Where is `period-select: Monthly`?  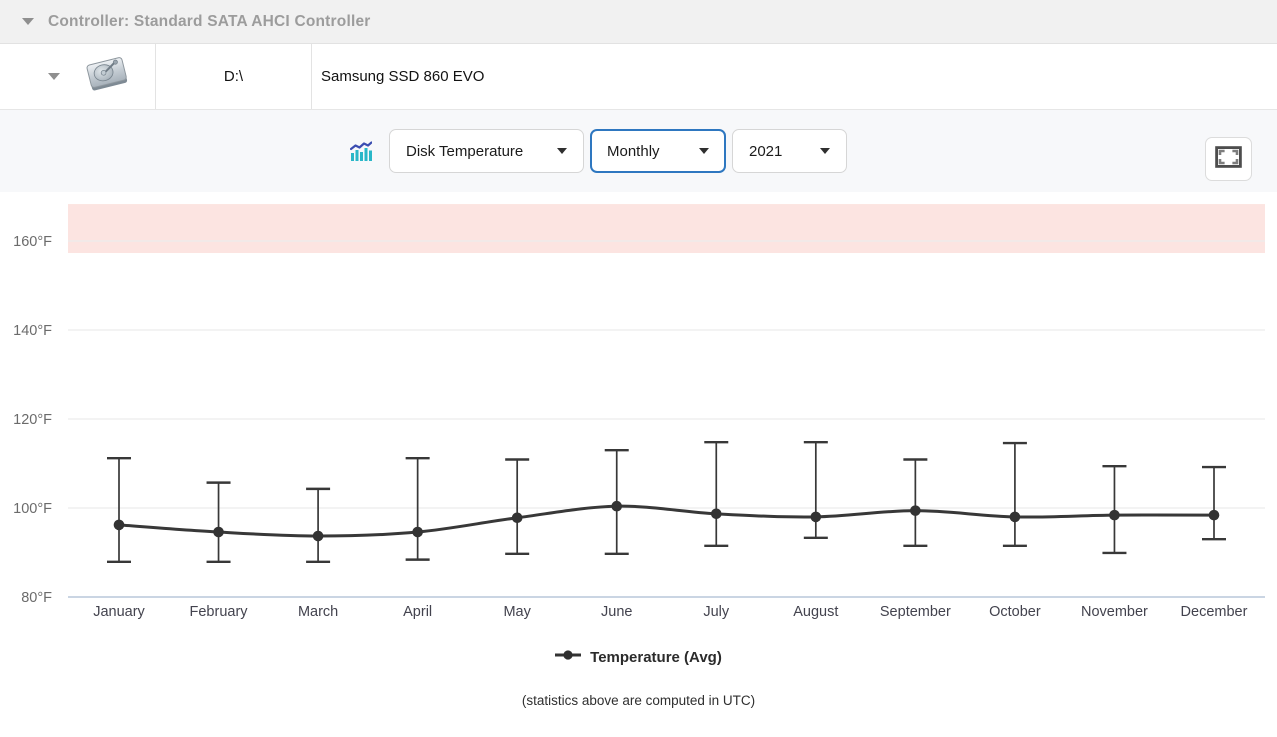 period-select: Monthly is located at coordinates (658, 151).